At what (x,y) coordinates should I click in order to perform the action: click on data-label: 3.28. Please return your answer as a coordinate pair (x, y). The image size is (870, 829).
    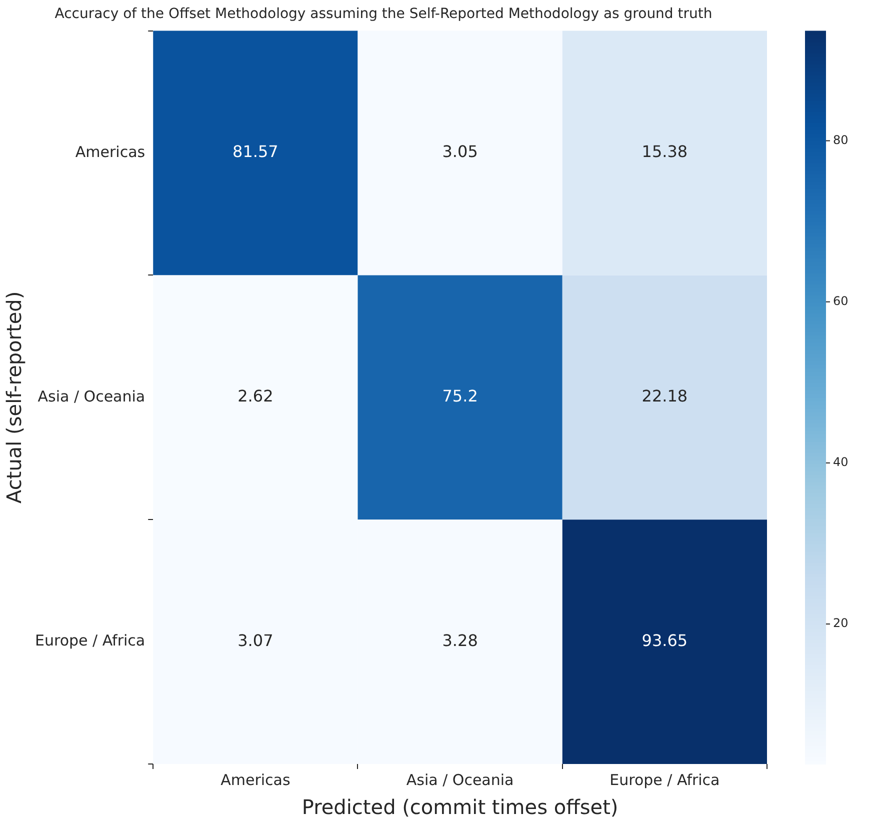
    Looking at the image, I should click on (460, 640).